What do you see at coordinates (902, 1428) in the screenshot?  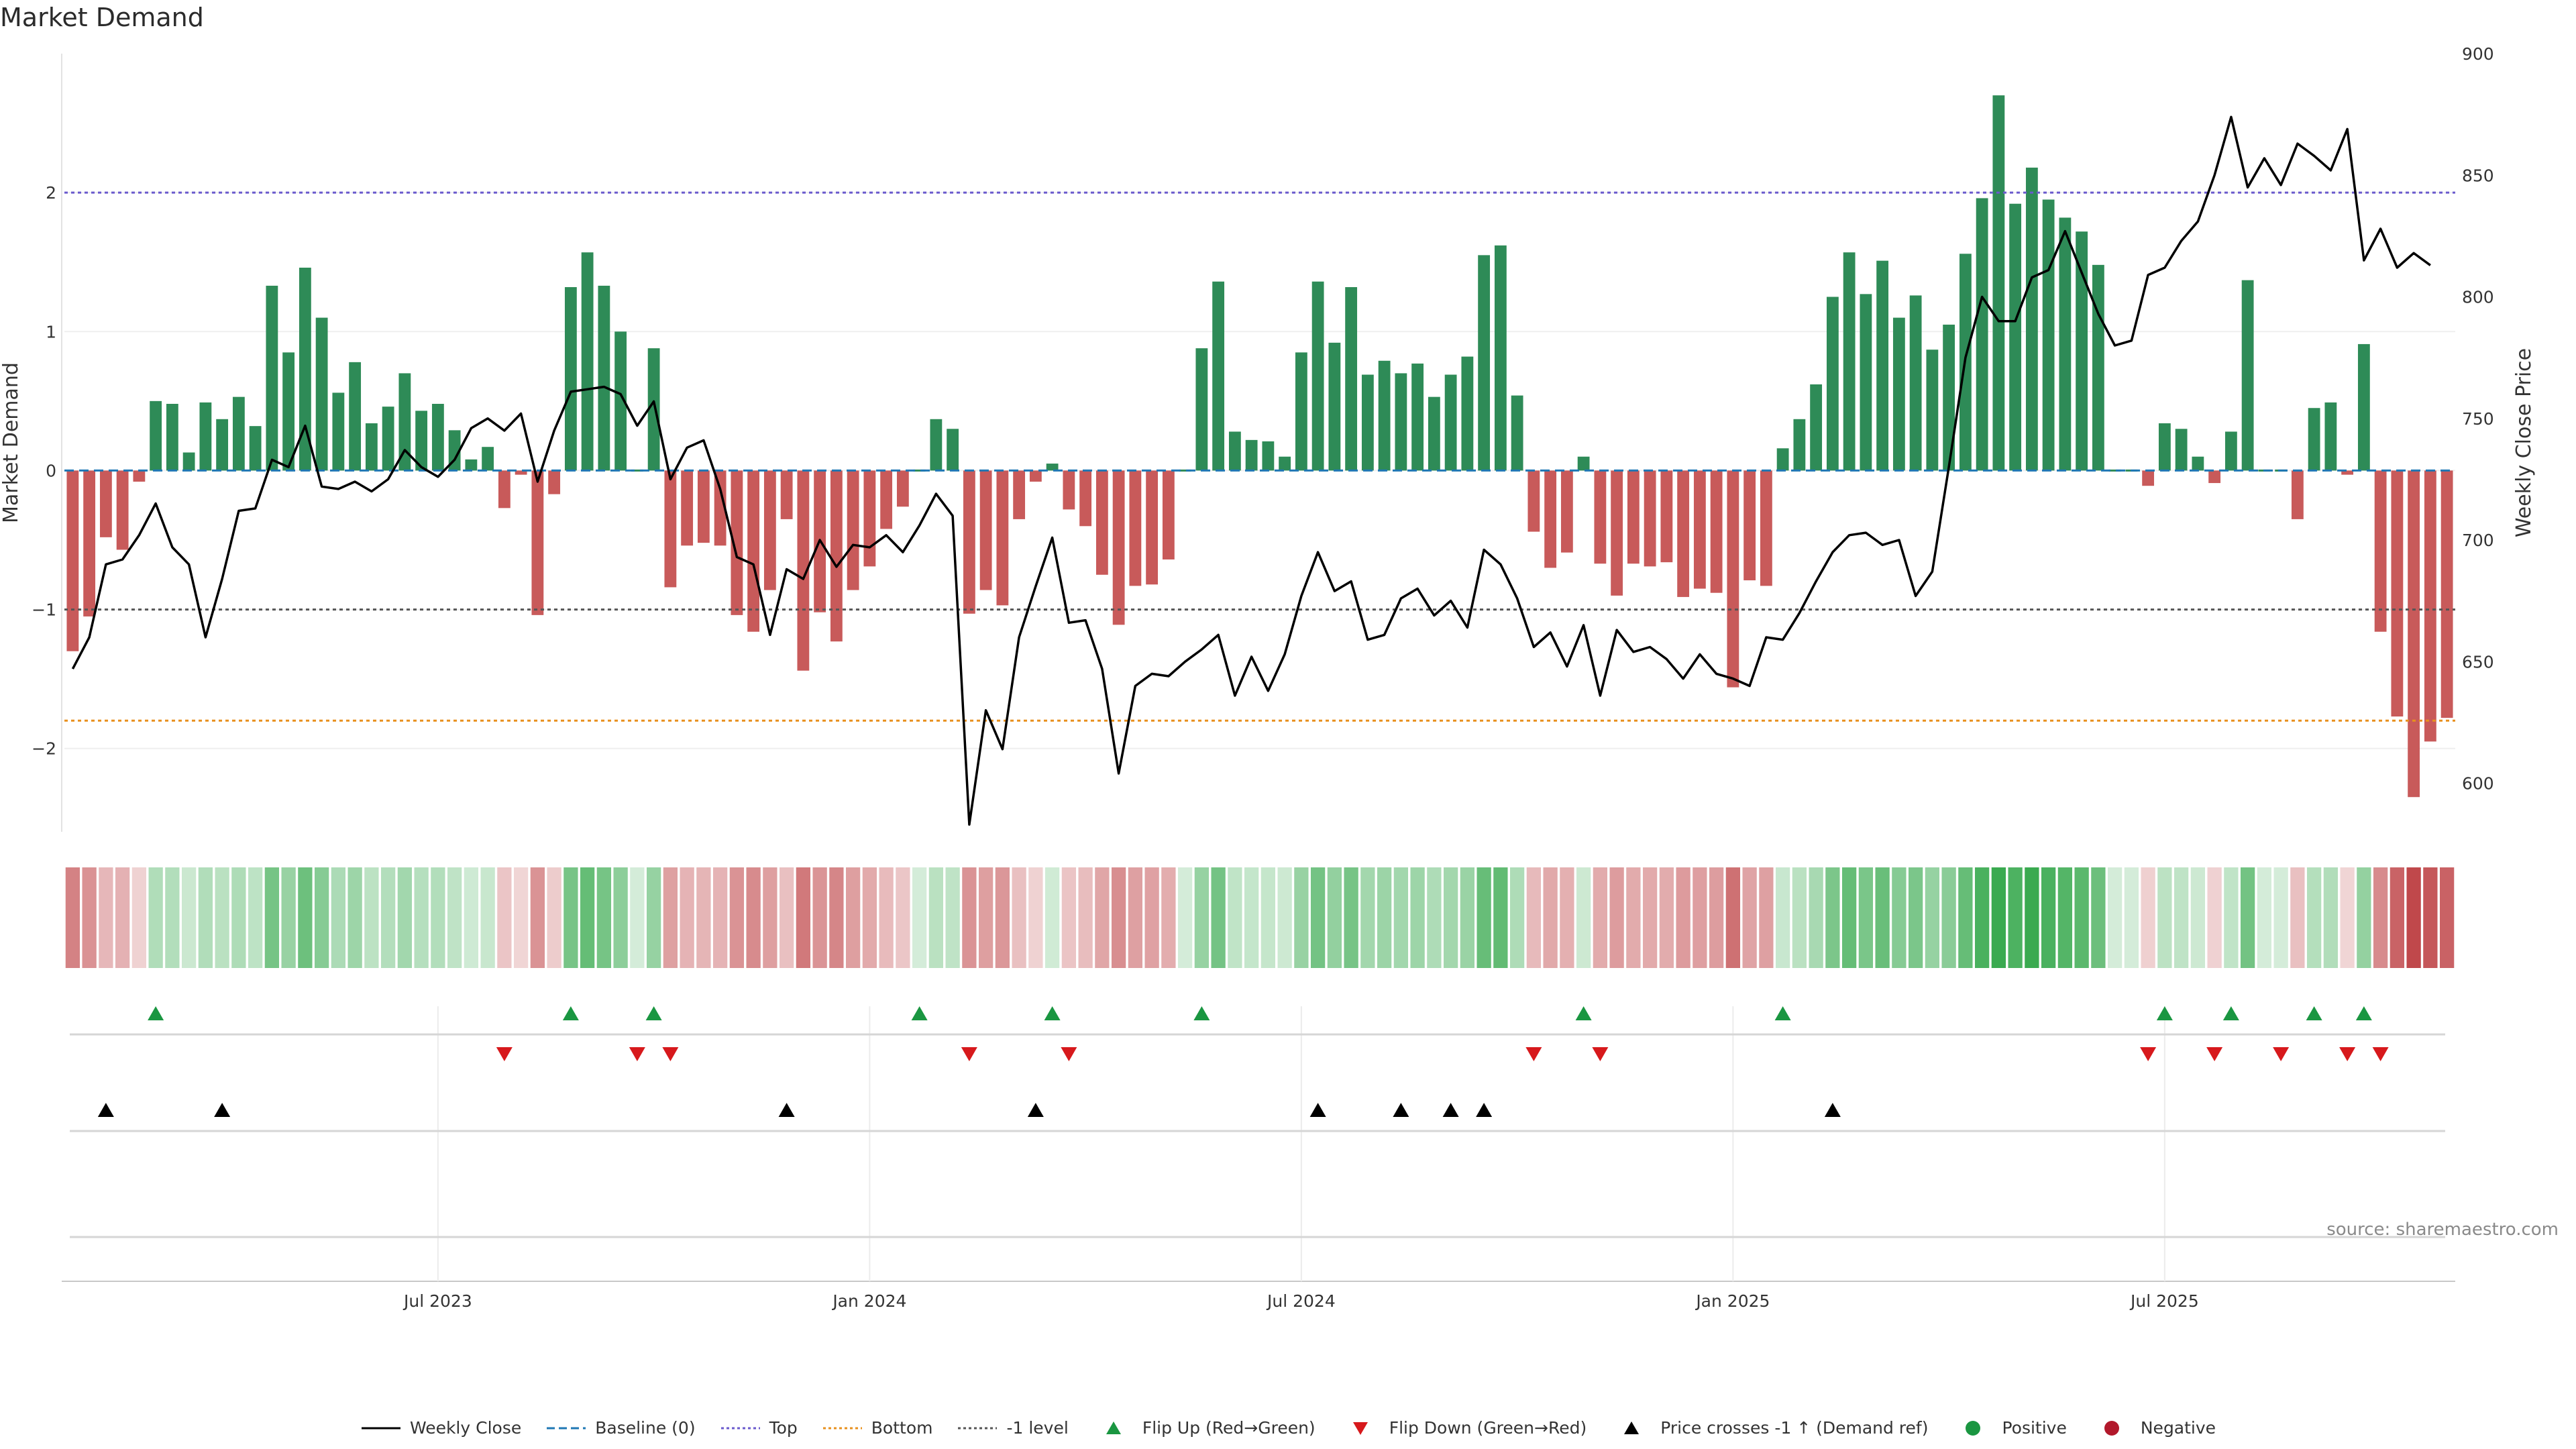 I see `legend-label: Bottom` at bounding box center [902, 1428].